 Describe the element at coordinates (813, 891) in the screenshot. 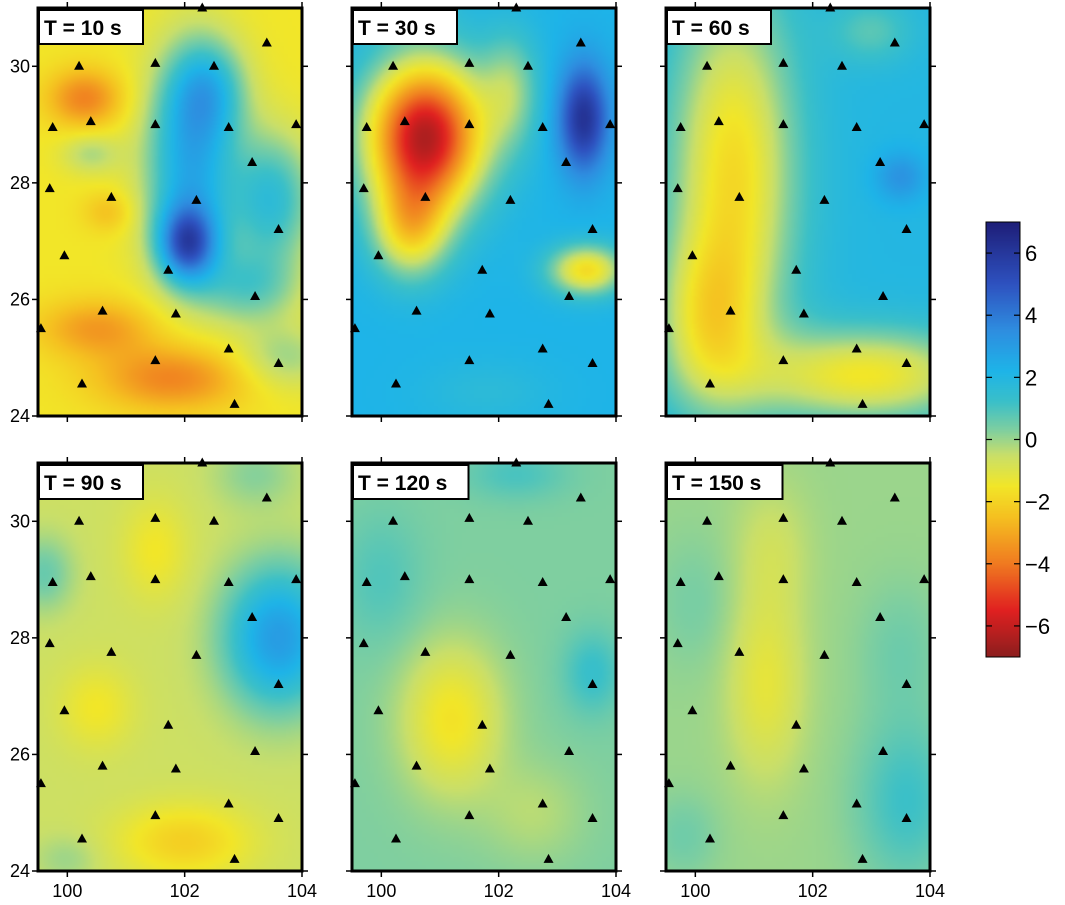

I see `x-tick-label: 102` at that location.